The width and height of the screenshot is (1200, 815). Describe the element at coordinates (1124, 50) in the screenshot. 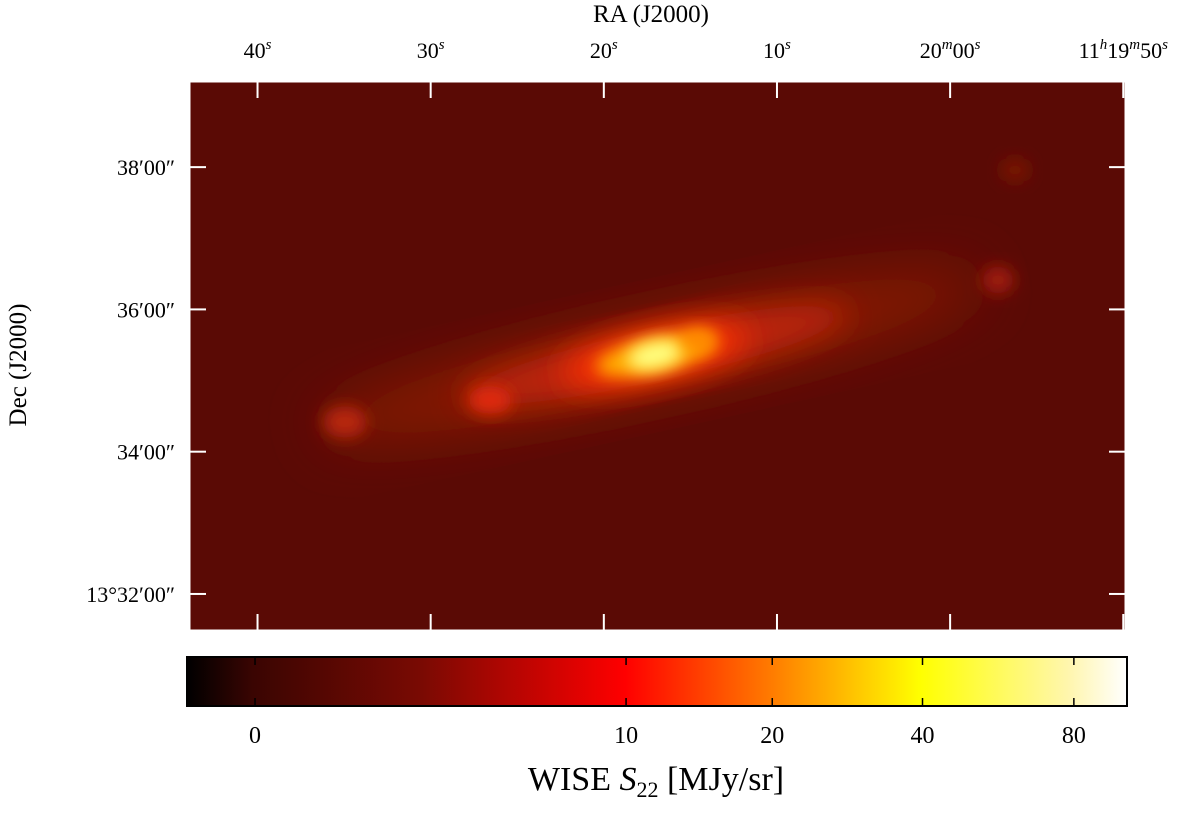

I see `x-tick-label: 11h19m50s` at that location.